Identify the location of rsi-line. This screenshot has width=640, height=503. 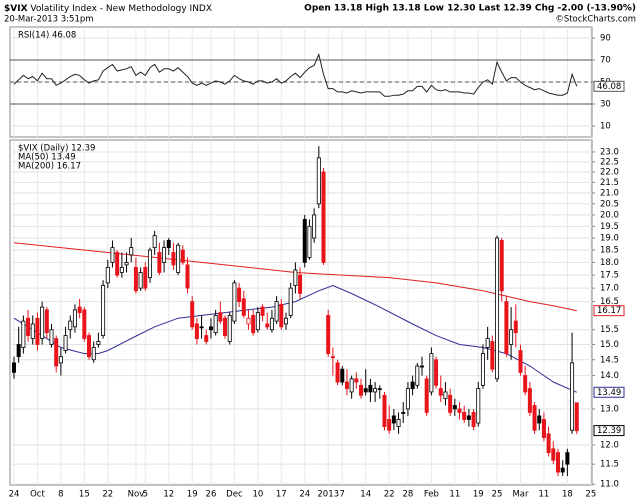
(295, 74).